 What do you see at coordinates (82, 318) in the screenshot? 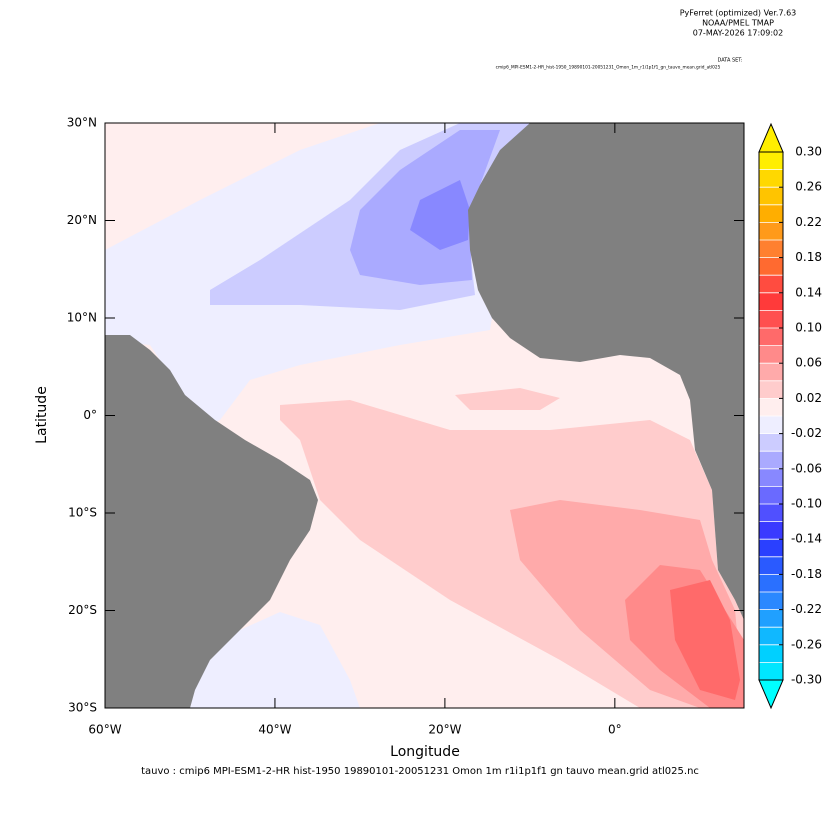
I see `y-tick-label: 10°N` at bounding box center [82, 318].